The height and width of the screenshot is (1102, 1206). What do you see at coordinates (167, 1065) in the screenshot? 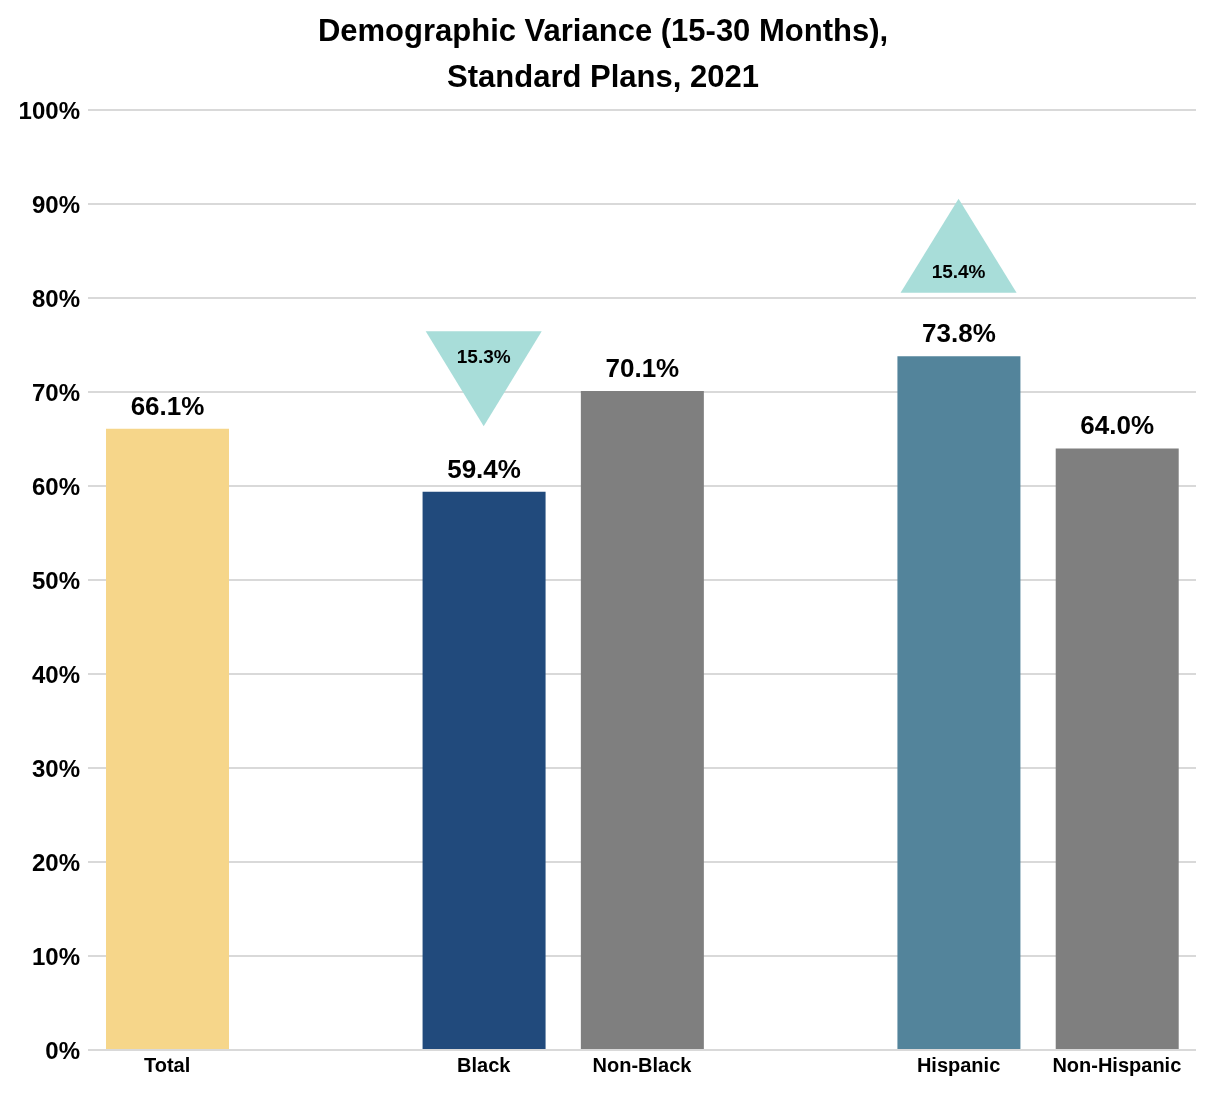
I see `x-tick-label: Total` at bounding box center [167, 1065].